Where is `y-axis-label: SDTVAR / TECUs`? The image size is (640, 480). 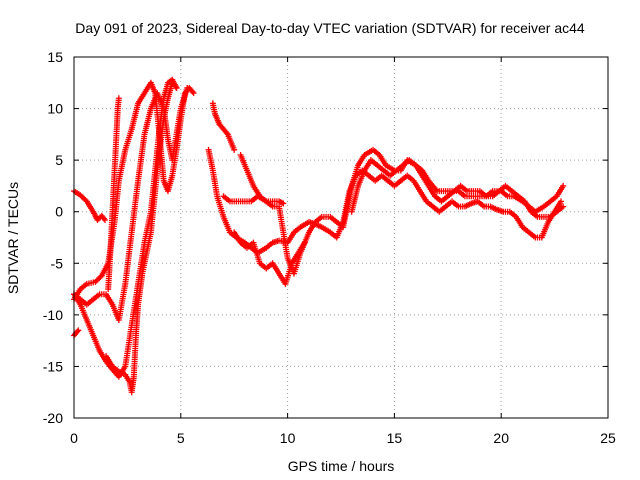 y-axis-label: SDTVAR / TECUs is located at coordinates (13, 238).